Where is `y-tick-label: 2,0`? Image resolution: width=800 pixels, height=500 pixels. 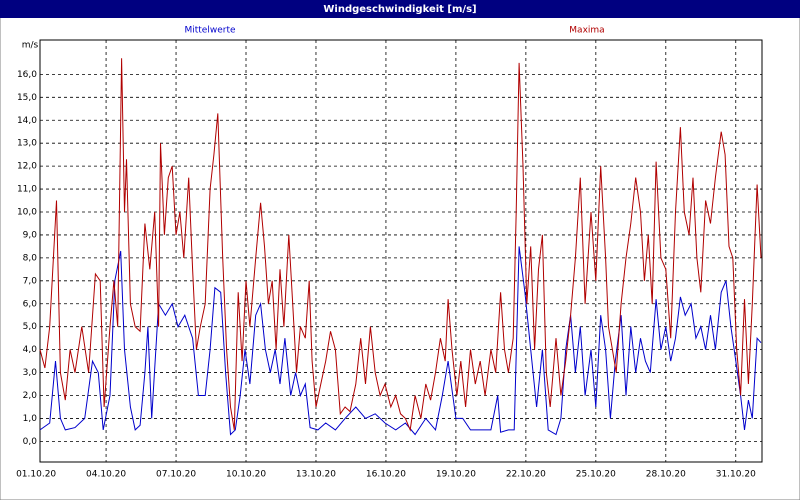
y-tick-label: 2,0 is located at coordinates (30, 396).